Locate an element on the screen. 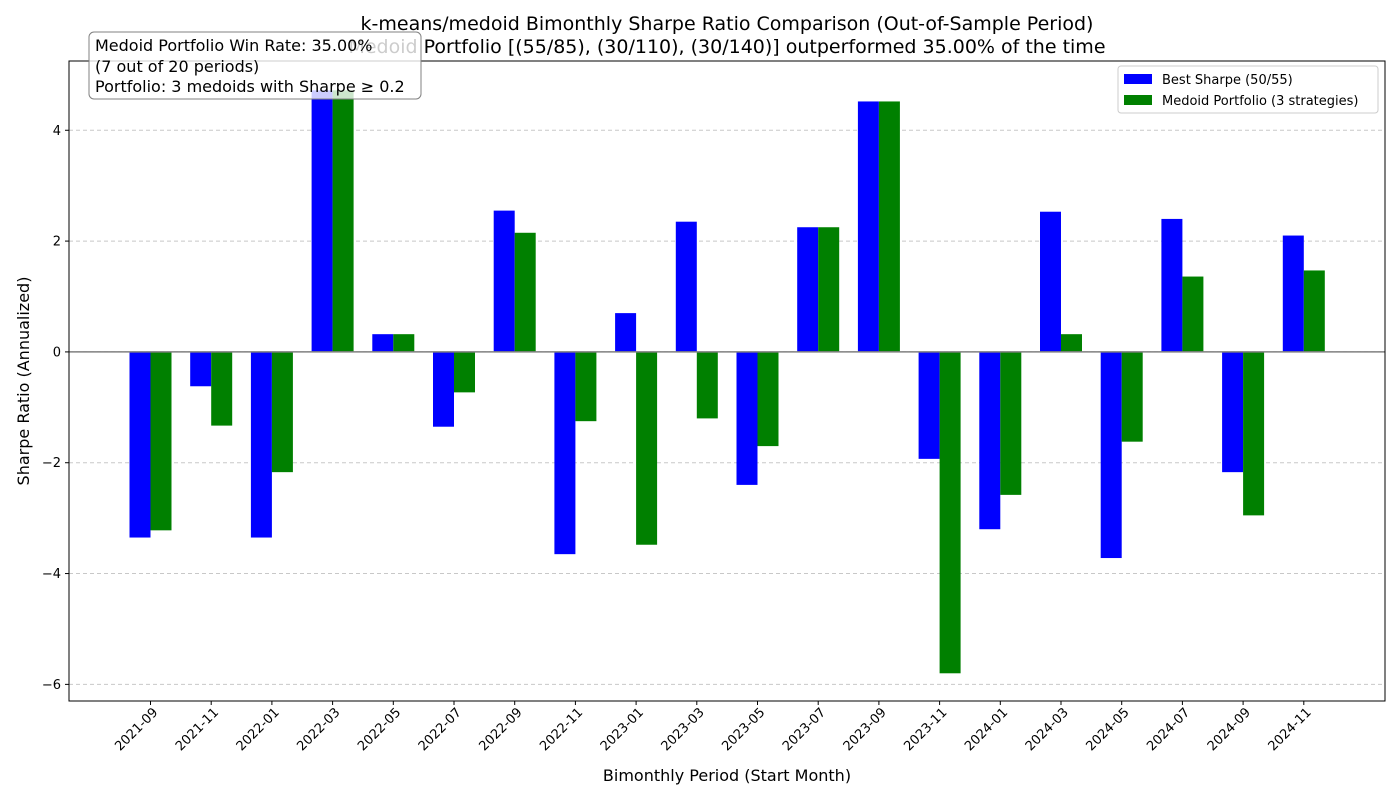 This screenshot has height=800, width=1400. legend-box is located at coordinates (1248, 89).